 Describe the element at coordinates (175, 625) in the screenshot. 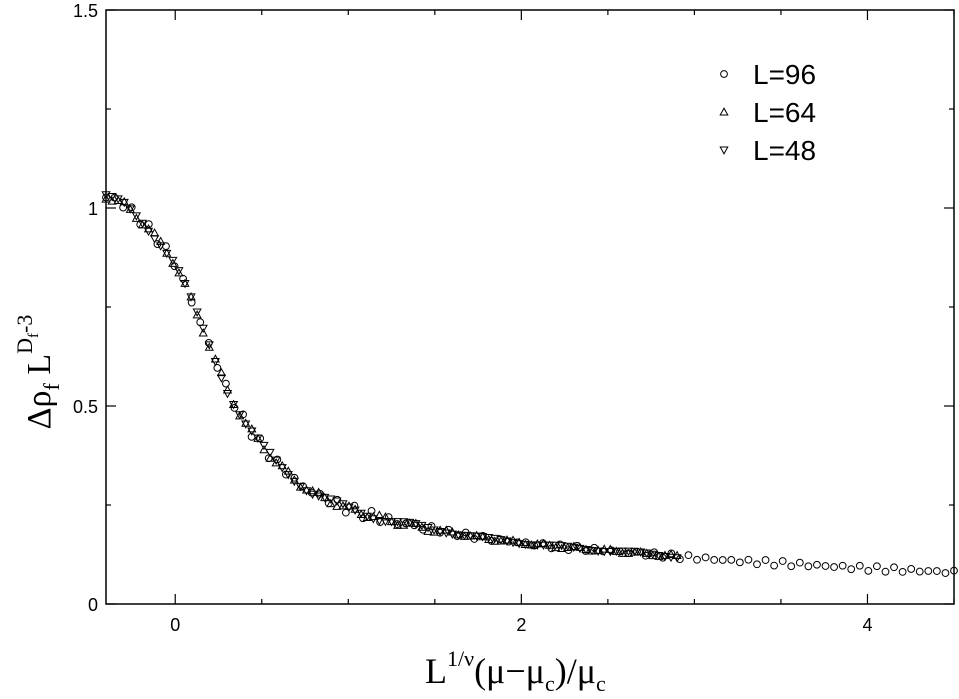

I see `x-tick-label: 0` at that location.